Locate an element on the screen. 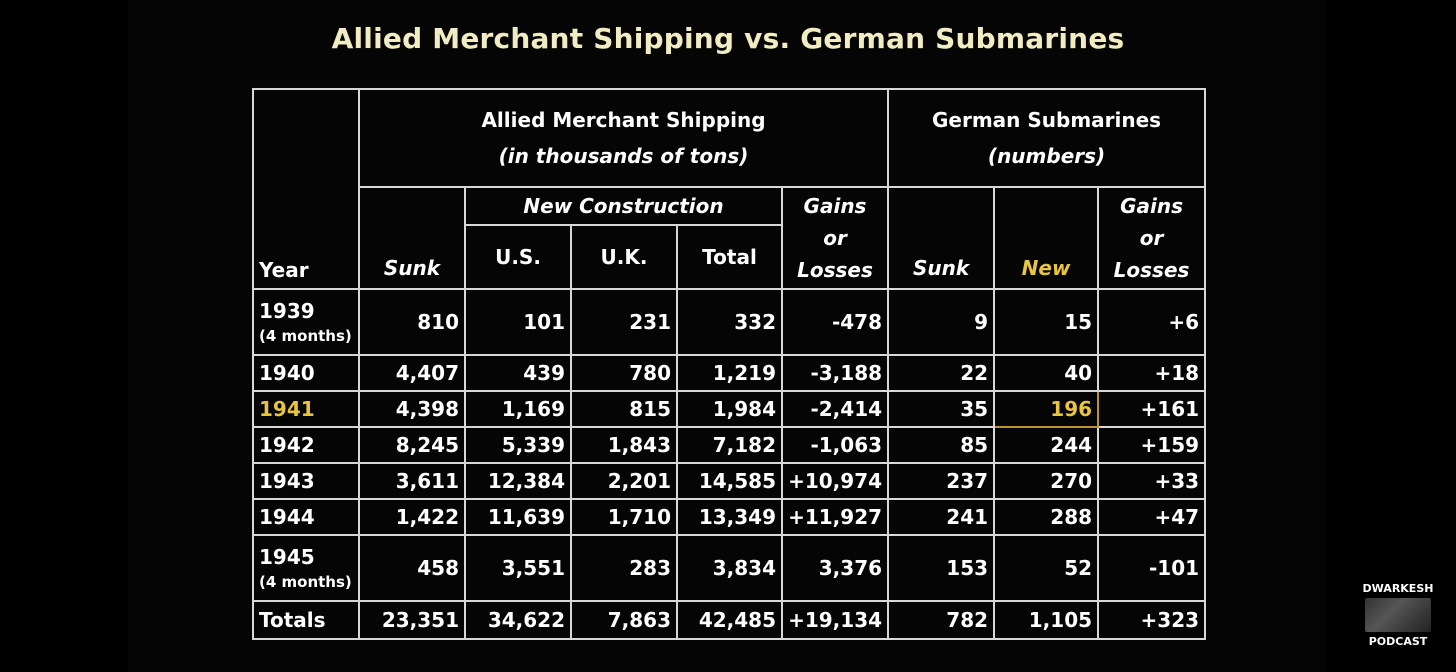 The width and height of the screenshot is (1456, 672). header-uk: U.K. is located at coordinates (624, 257).